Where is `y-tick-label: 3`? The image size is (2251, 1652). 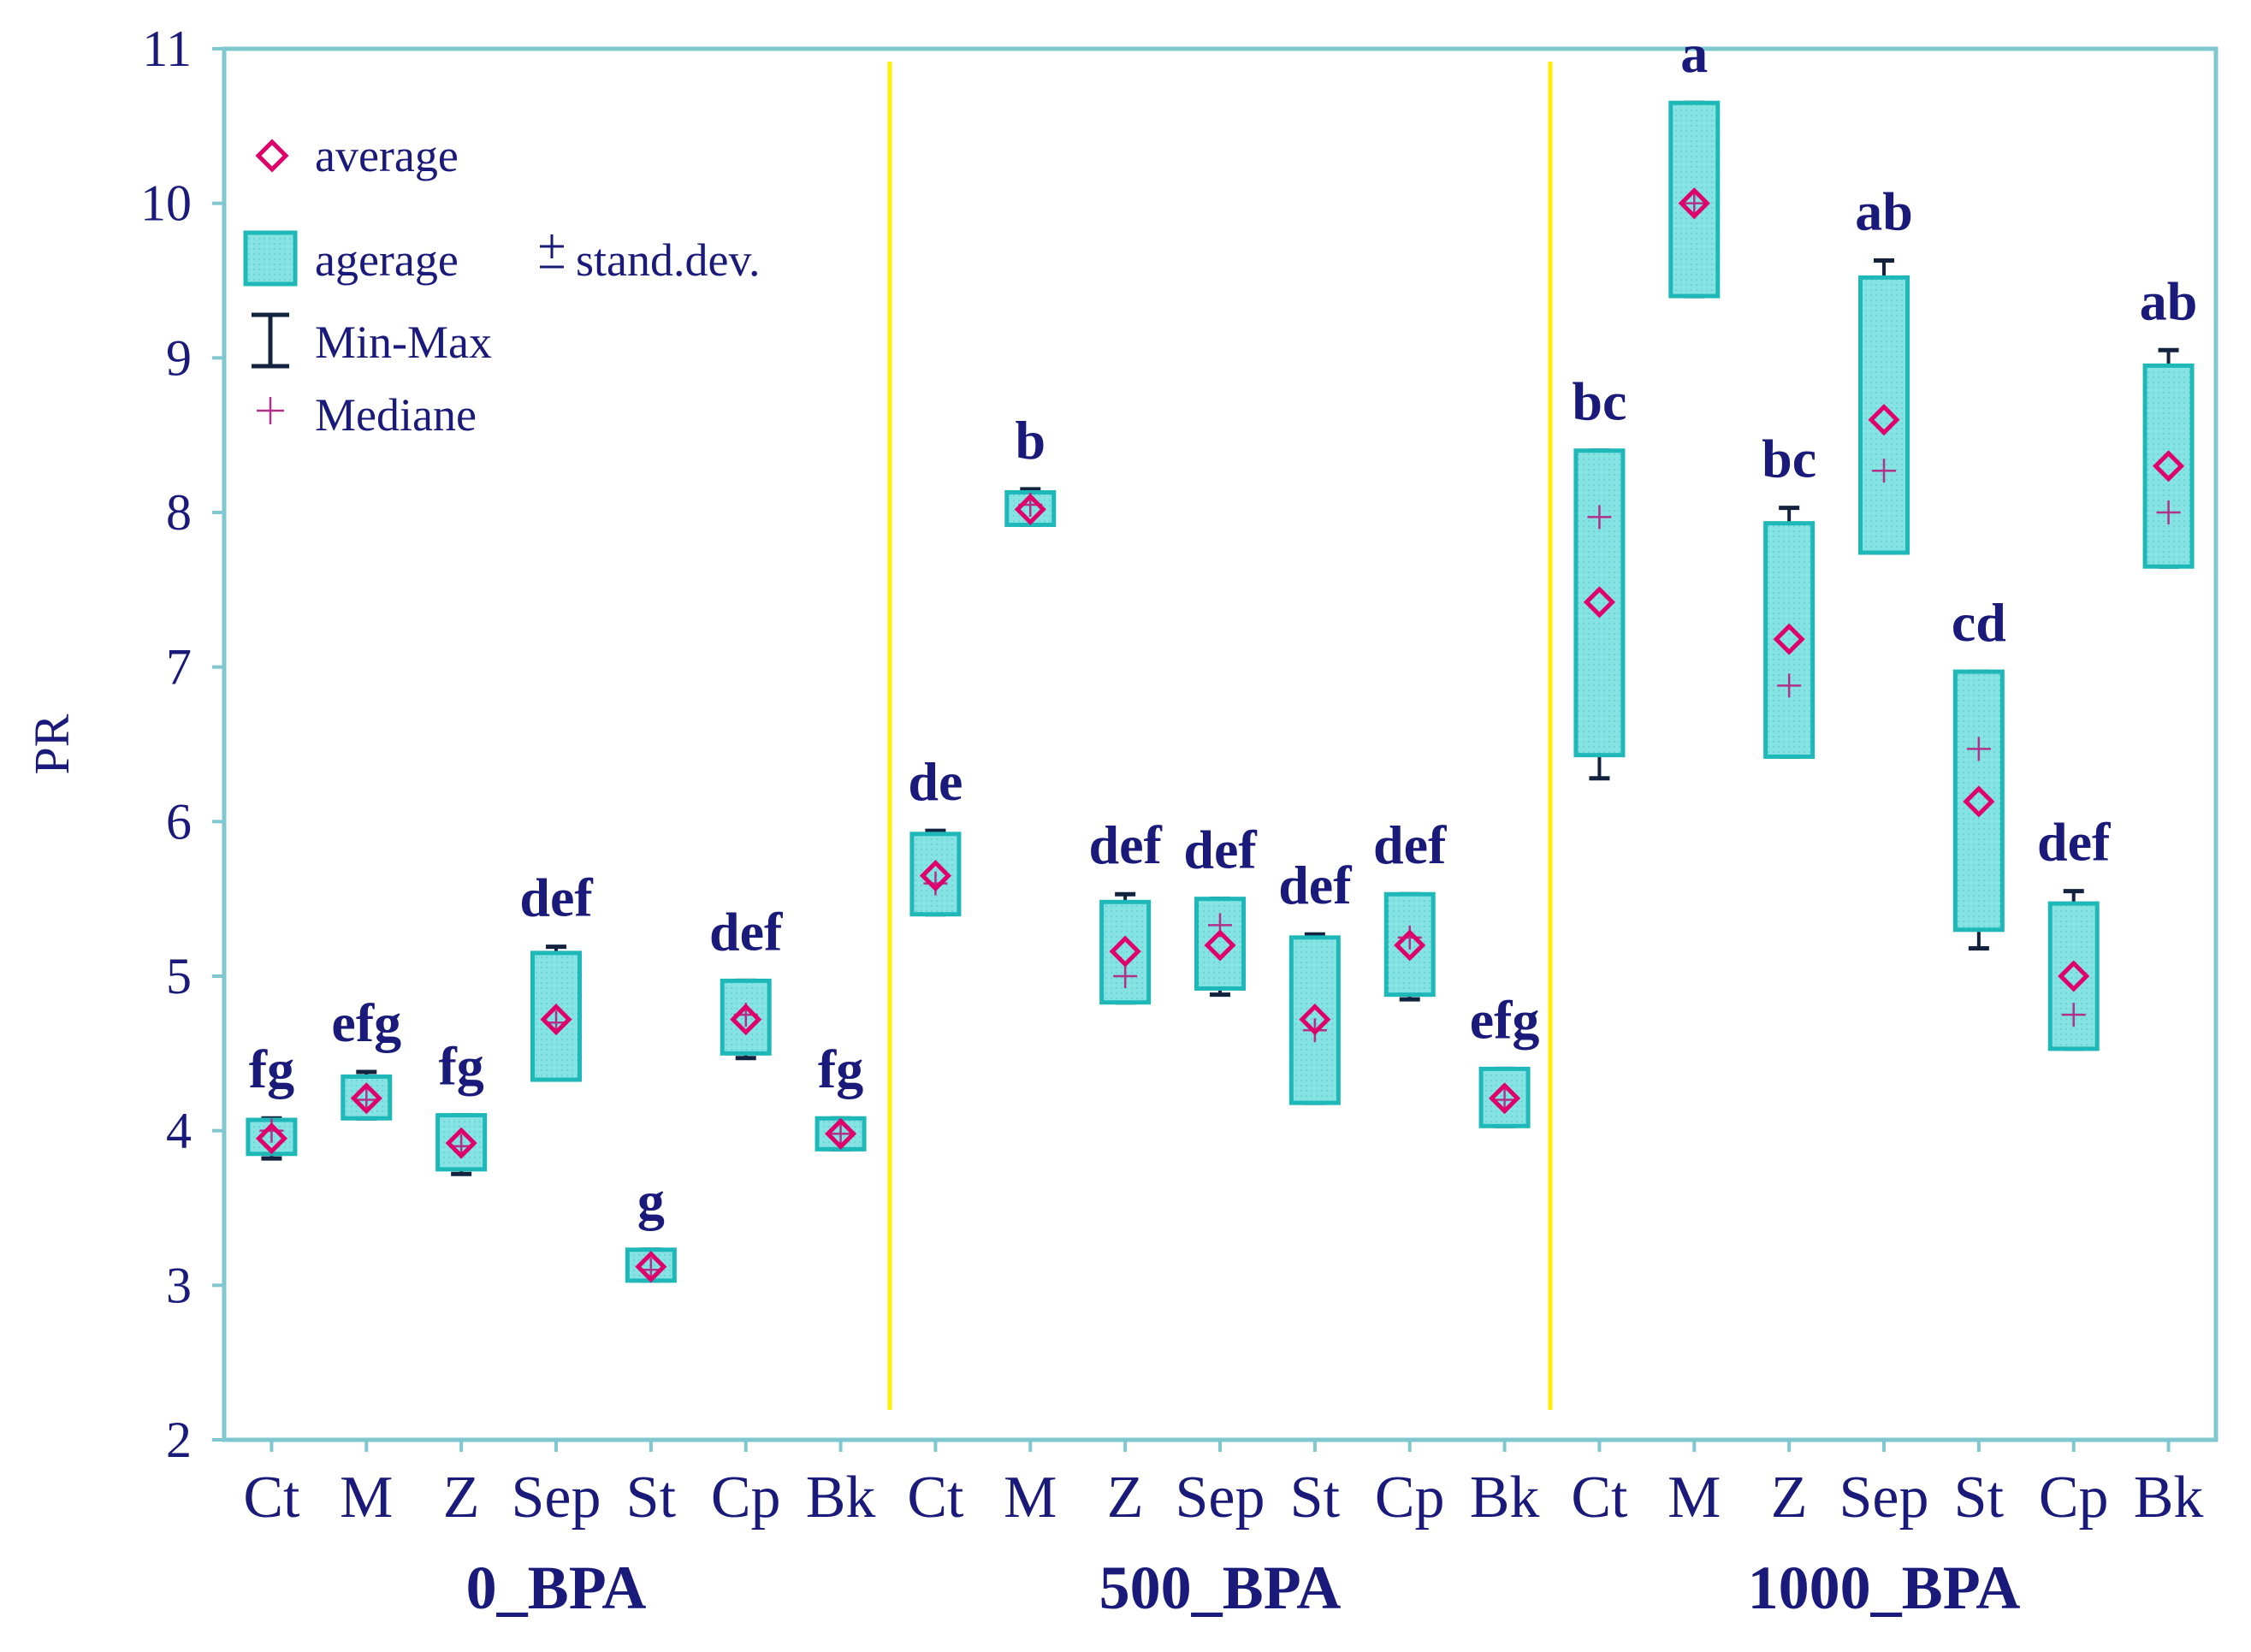
y-tick-label: 3 is located at coordinates (179, 1285).